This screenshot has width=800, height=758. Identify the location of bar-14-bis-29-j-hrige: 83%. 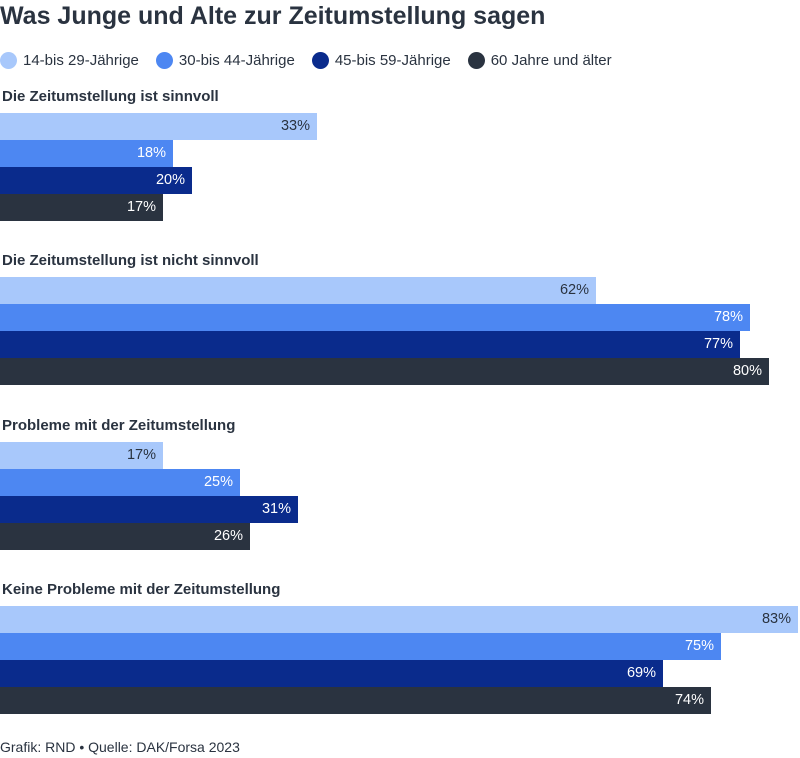
(399, 619).